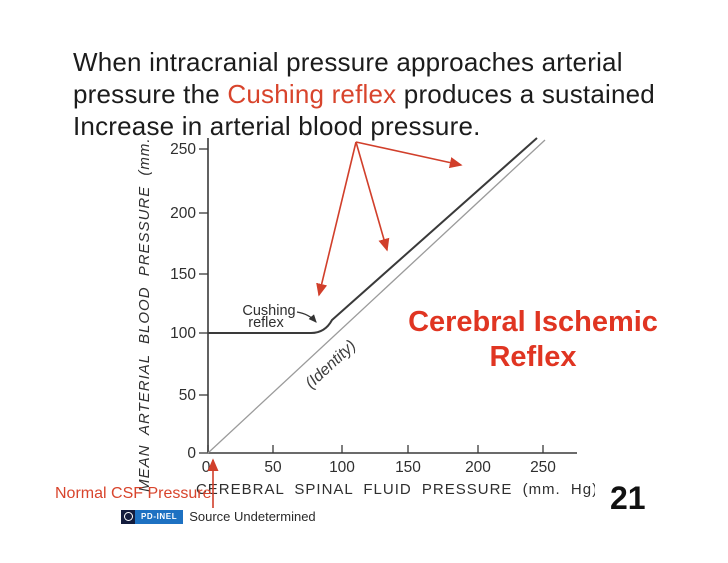 The width and height of the screenshot is (728, 563). What do you see at coordinates (277, 126) in the screenshot?
I see `title-line-3: Increase in arterial blood pressure.` at bounding box center [277, 126].